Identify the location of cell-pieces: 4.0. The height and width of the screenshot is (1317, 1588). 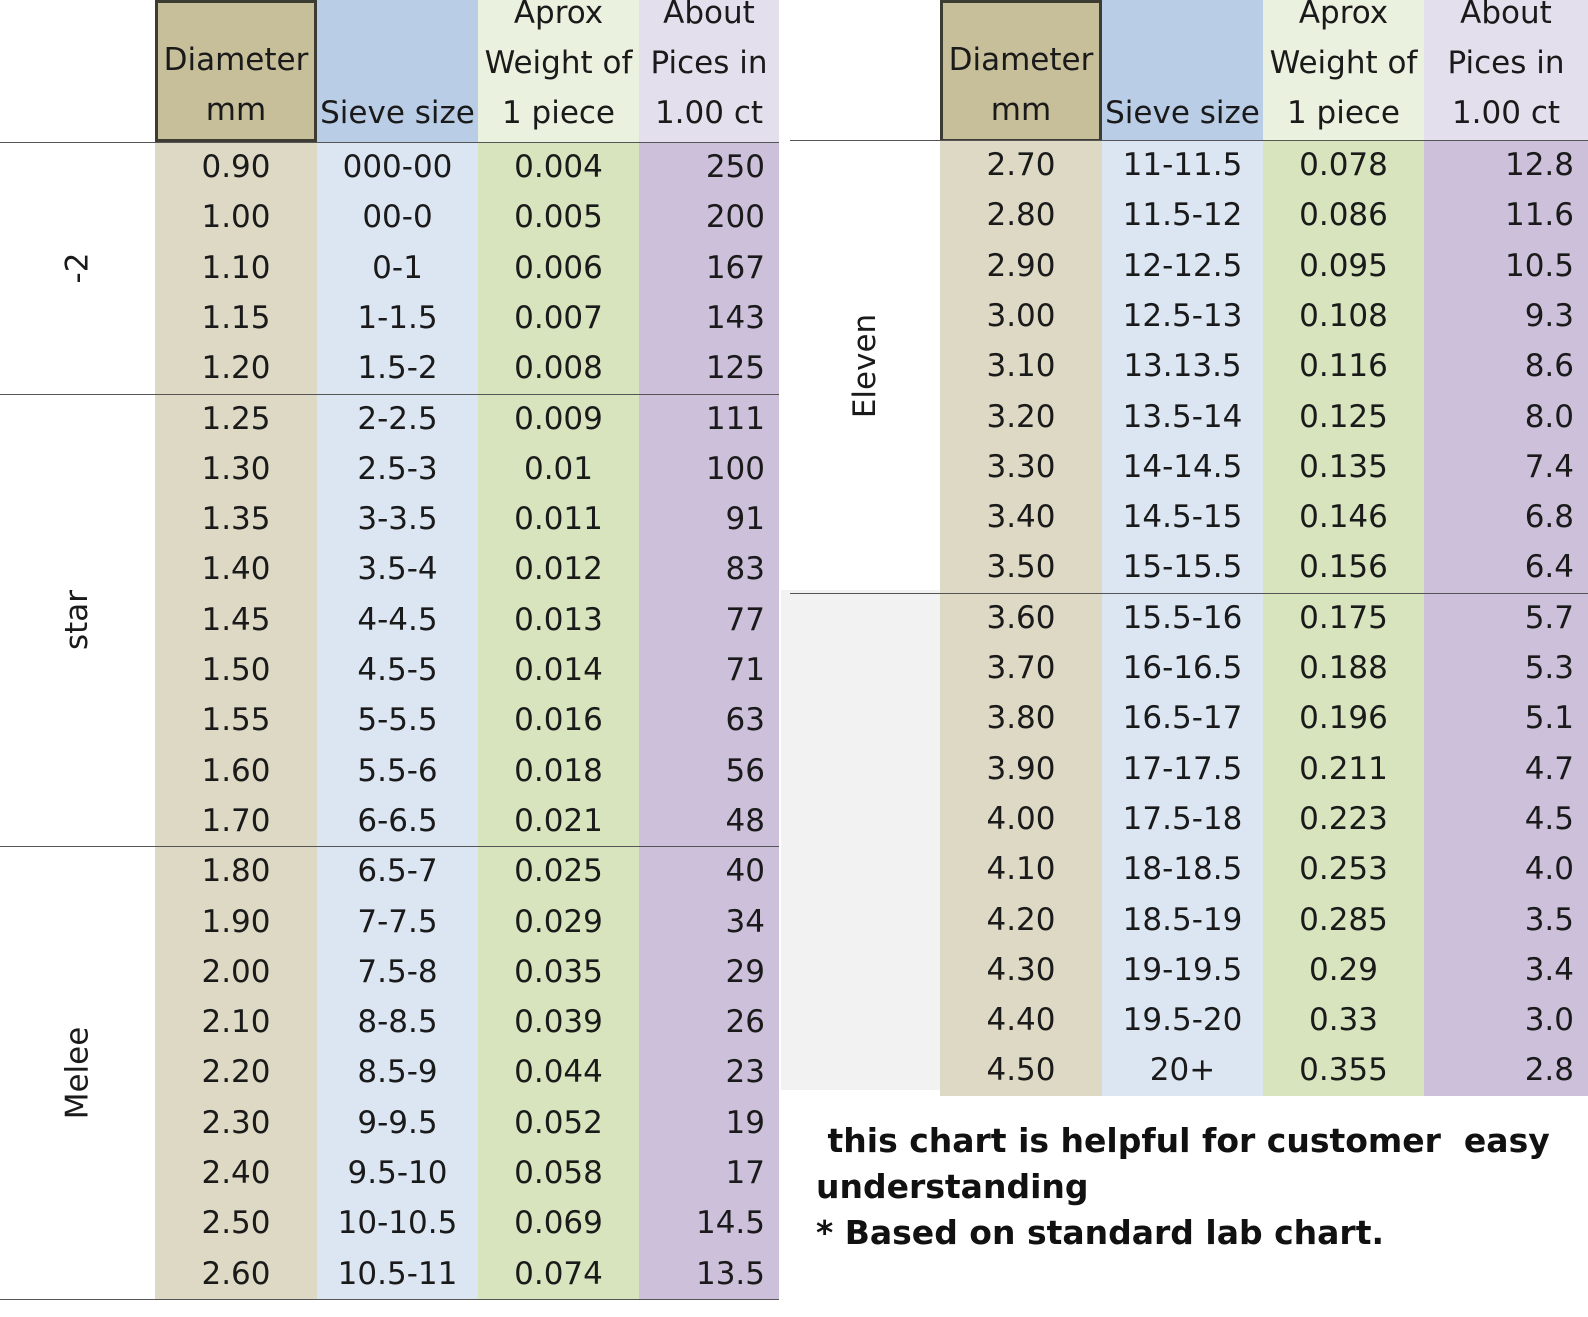
(1549, 869).